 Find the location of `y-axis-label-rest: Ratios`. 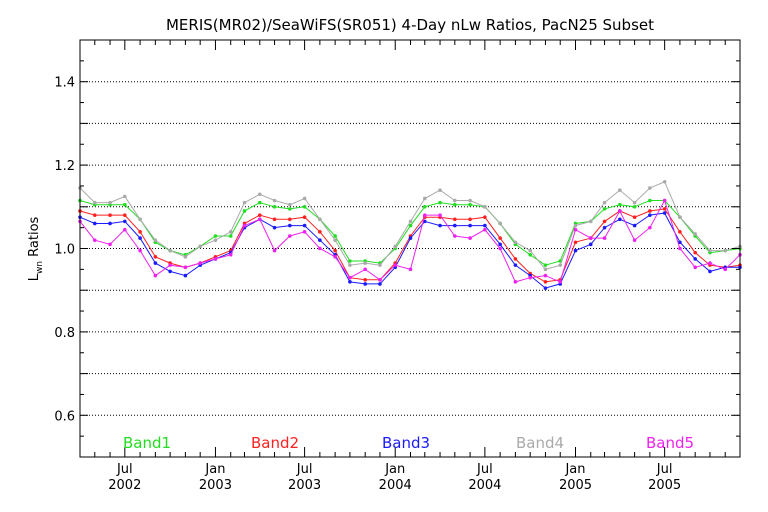

y-axis-label-rest: Ratios is located at coordinates (34, 238).